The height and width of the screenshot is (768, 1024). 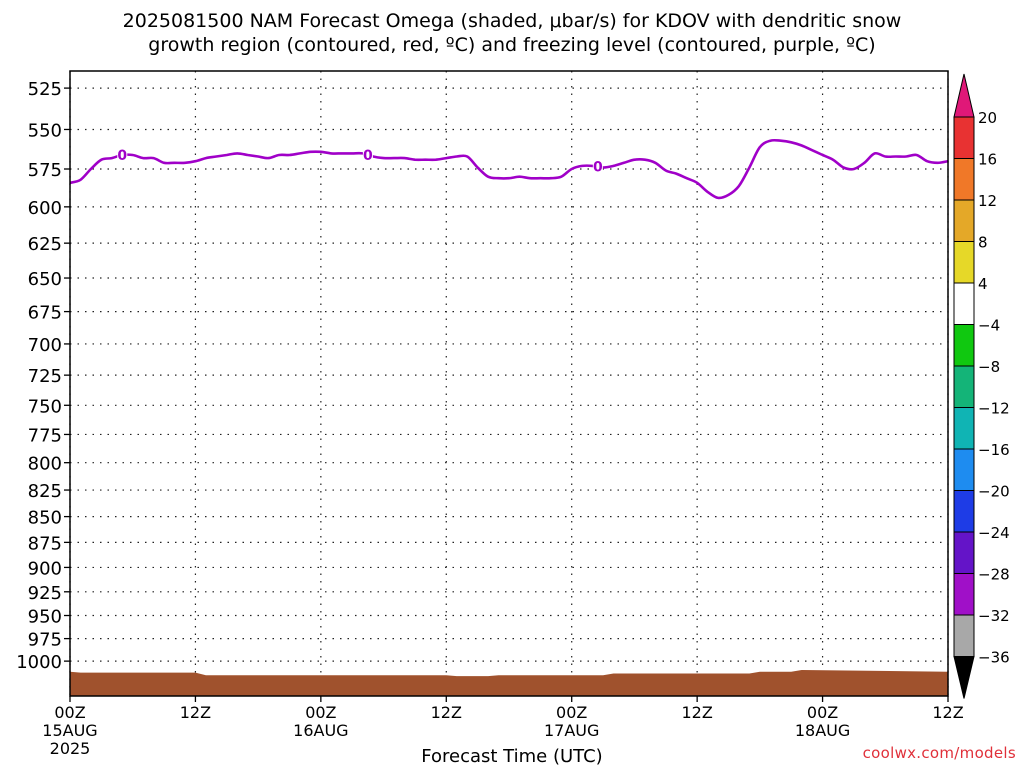 I want to click on y-tick-label: 950, so click(x=45, y=617).